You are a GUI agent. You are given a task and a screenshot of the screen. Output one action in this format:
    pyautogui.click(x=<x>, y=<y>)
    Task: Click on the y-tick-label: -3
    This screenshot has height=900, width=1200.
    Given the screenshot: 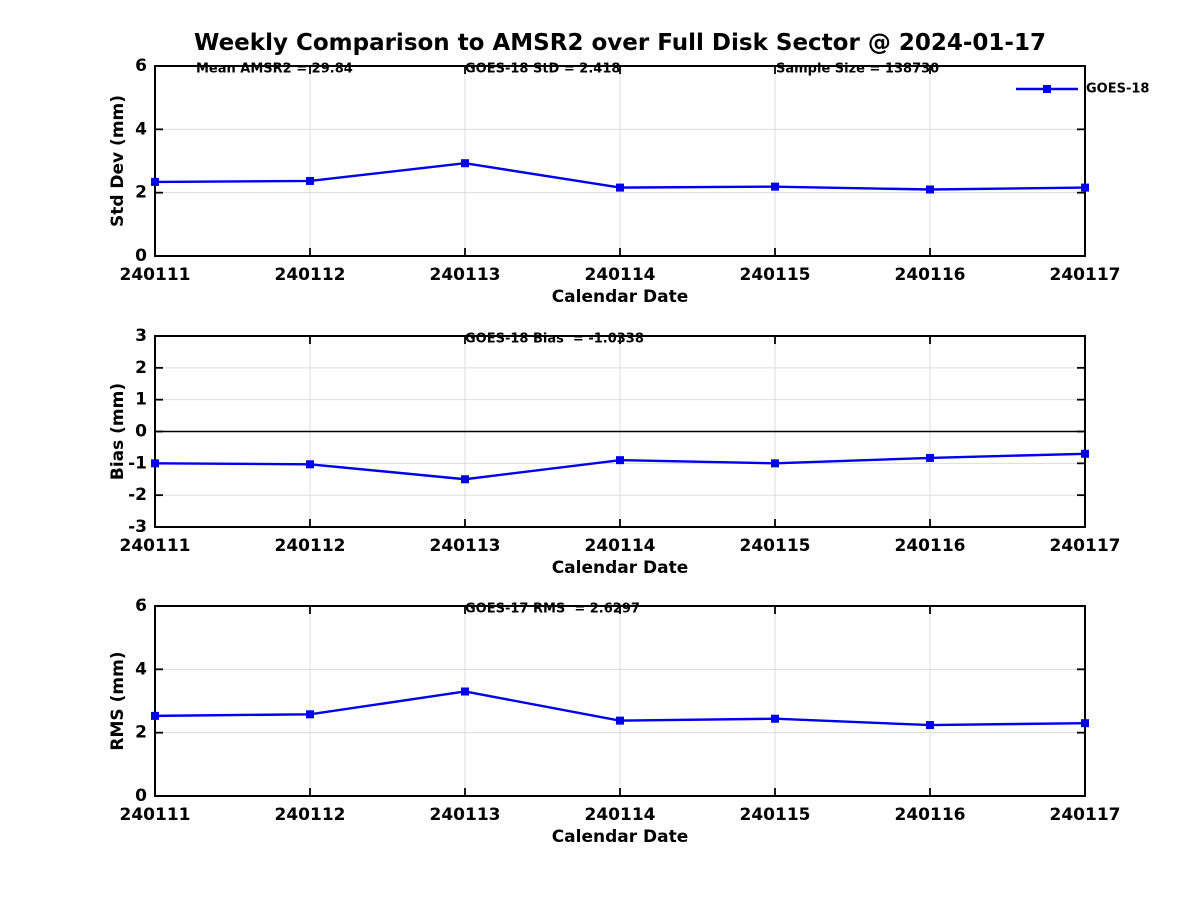 What is the action you would take?
    pyautogui.click(x=137, y=527)
    